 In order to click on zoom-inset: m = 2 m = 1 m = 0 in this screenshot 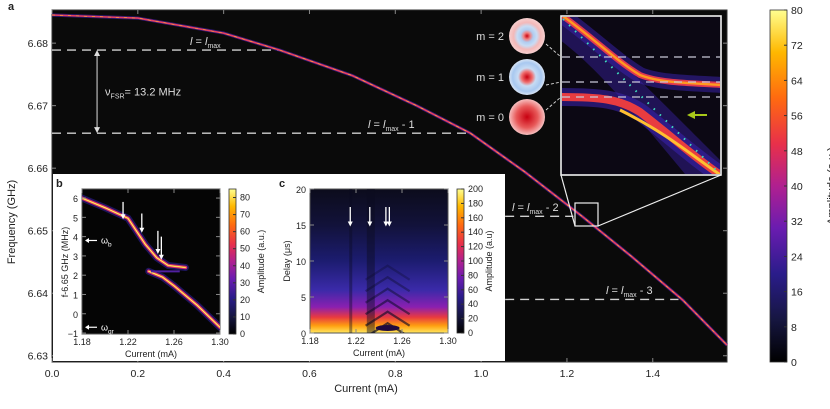, I will do `click(599, 95)`.